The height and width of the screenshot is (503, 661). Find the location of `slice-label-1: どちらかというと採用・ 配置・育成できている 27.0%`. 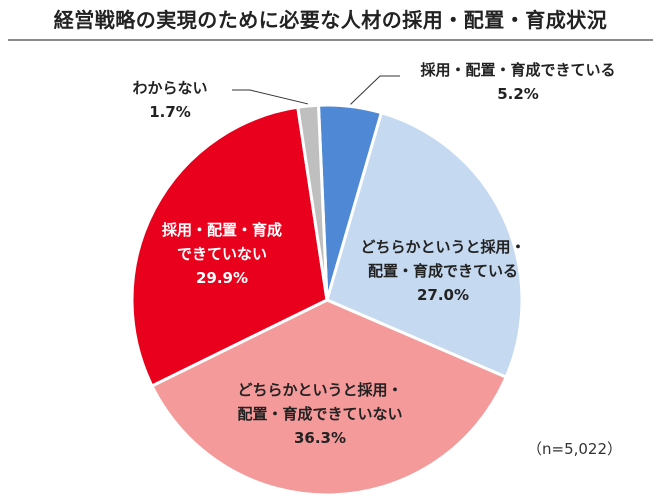

slice-label-1: どちらかというと採用・ 配置・育成できている 27.0% is located at coordinates (443, 271).